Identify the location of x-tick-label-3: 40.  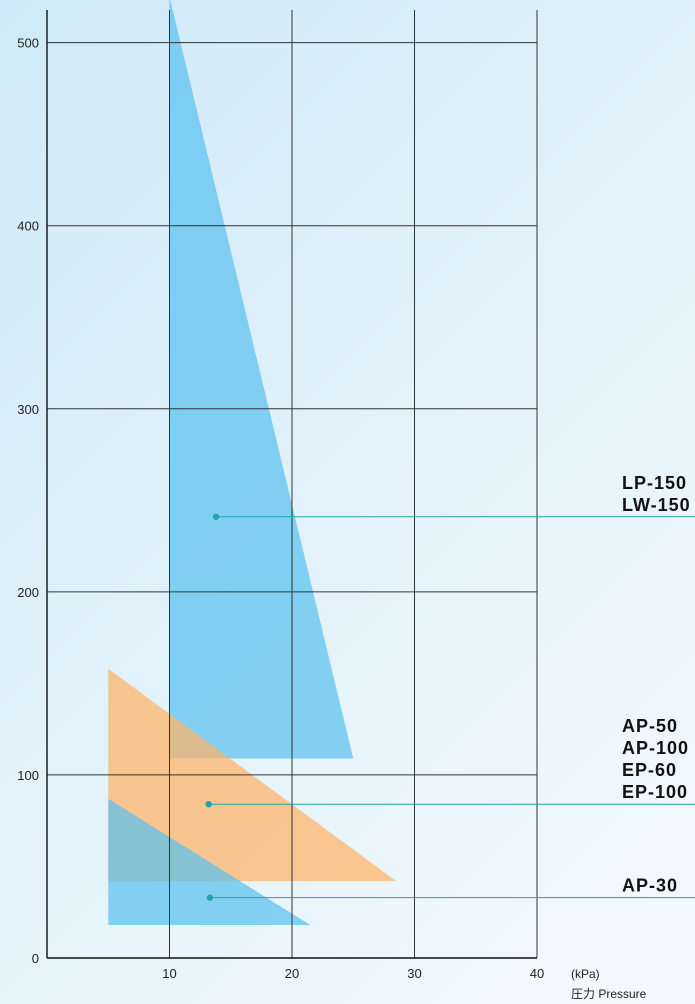
(537, 973).